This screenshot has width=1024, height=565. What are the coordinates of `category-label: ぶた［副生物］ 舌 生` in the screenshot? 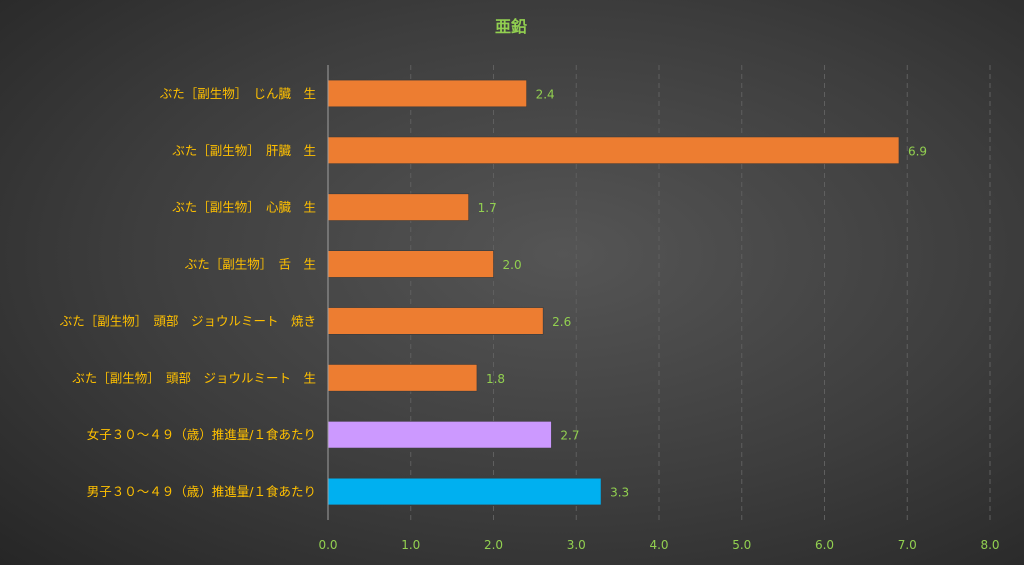 It's located at (250, 264).